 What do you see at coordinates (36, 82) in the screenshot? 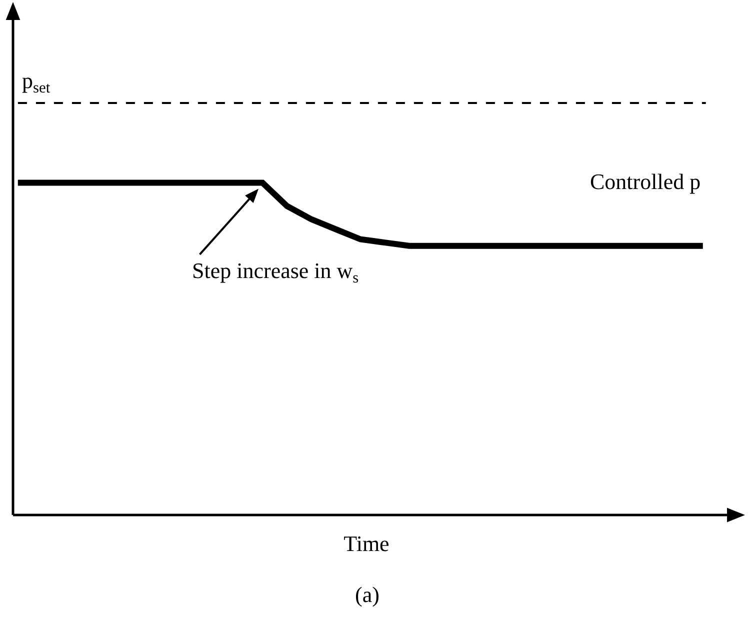
I see `ref-line-label: p$_{set}$` at bounding box center [36, 82].